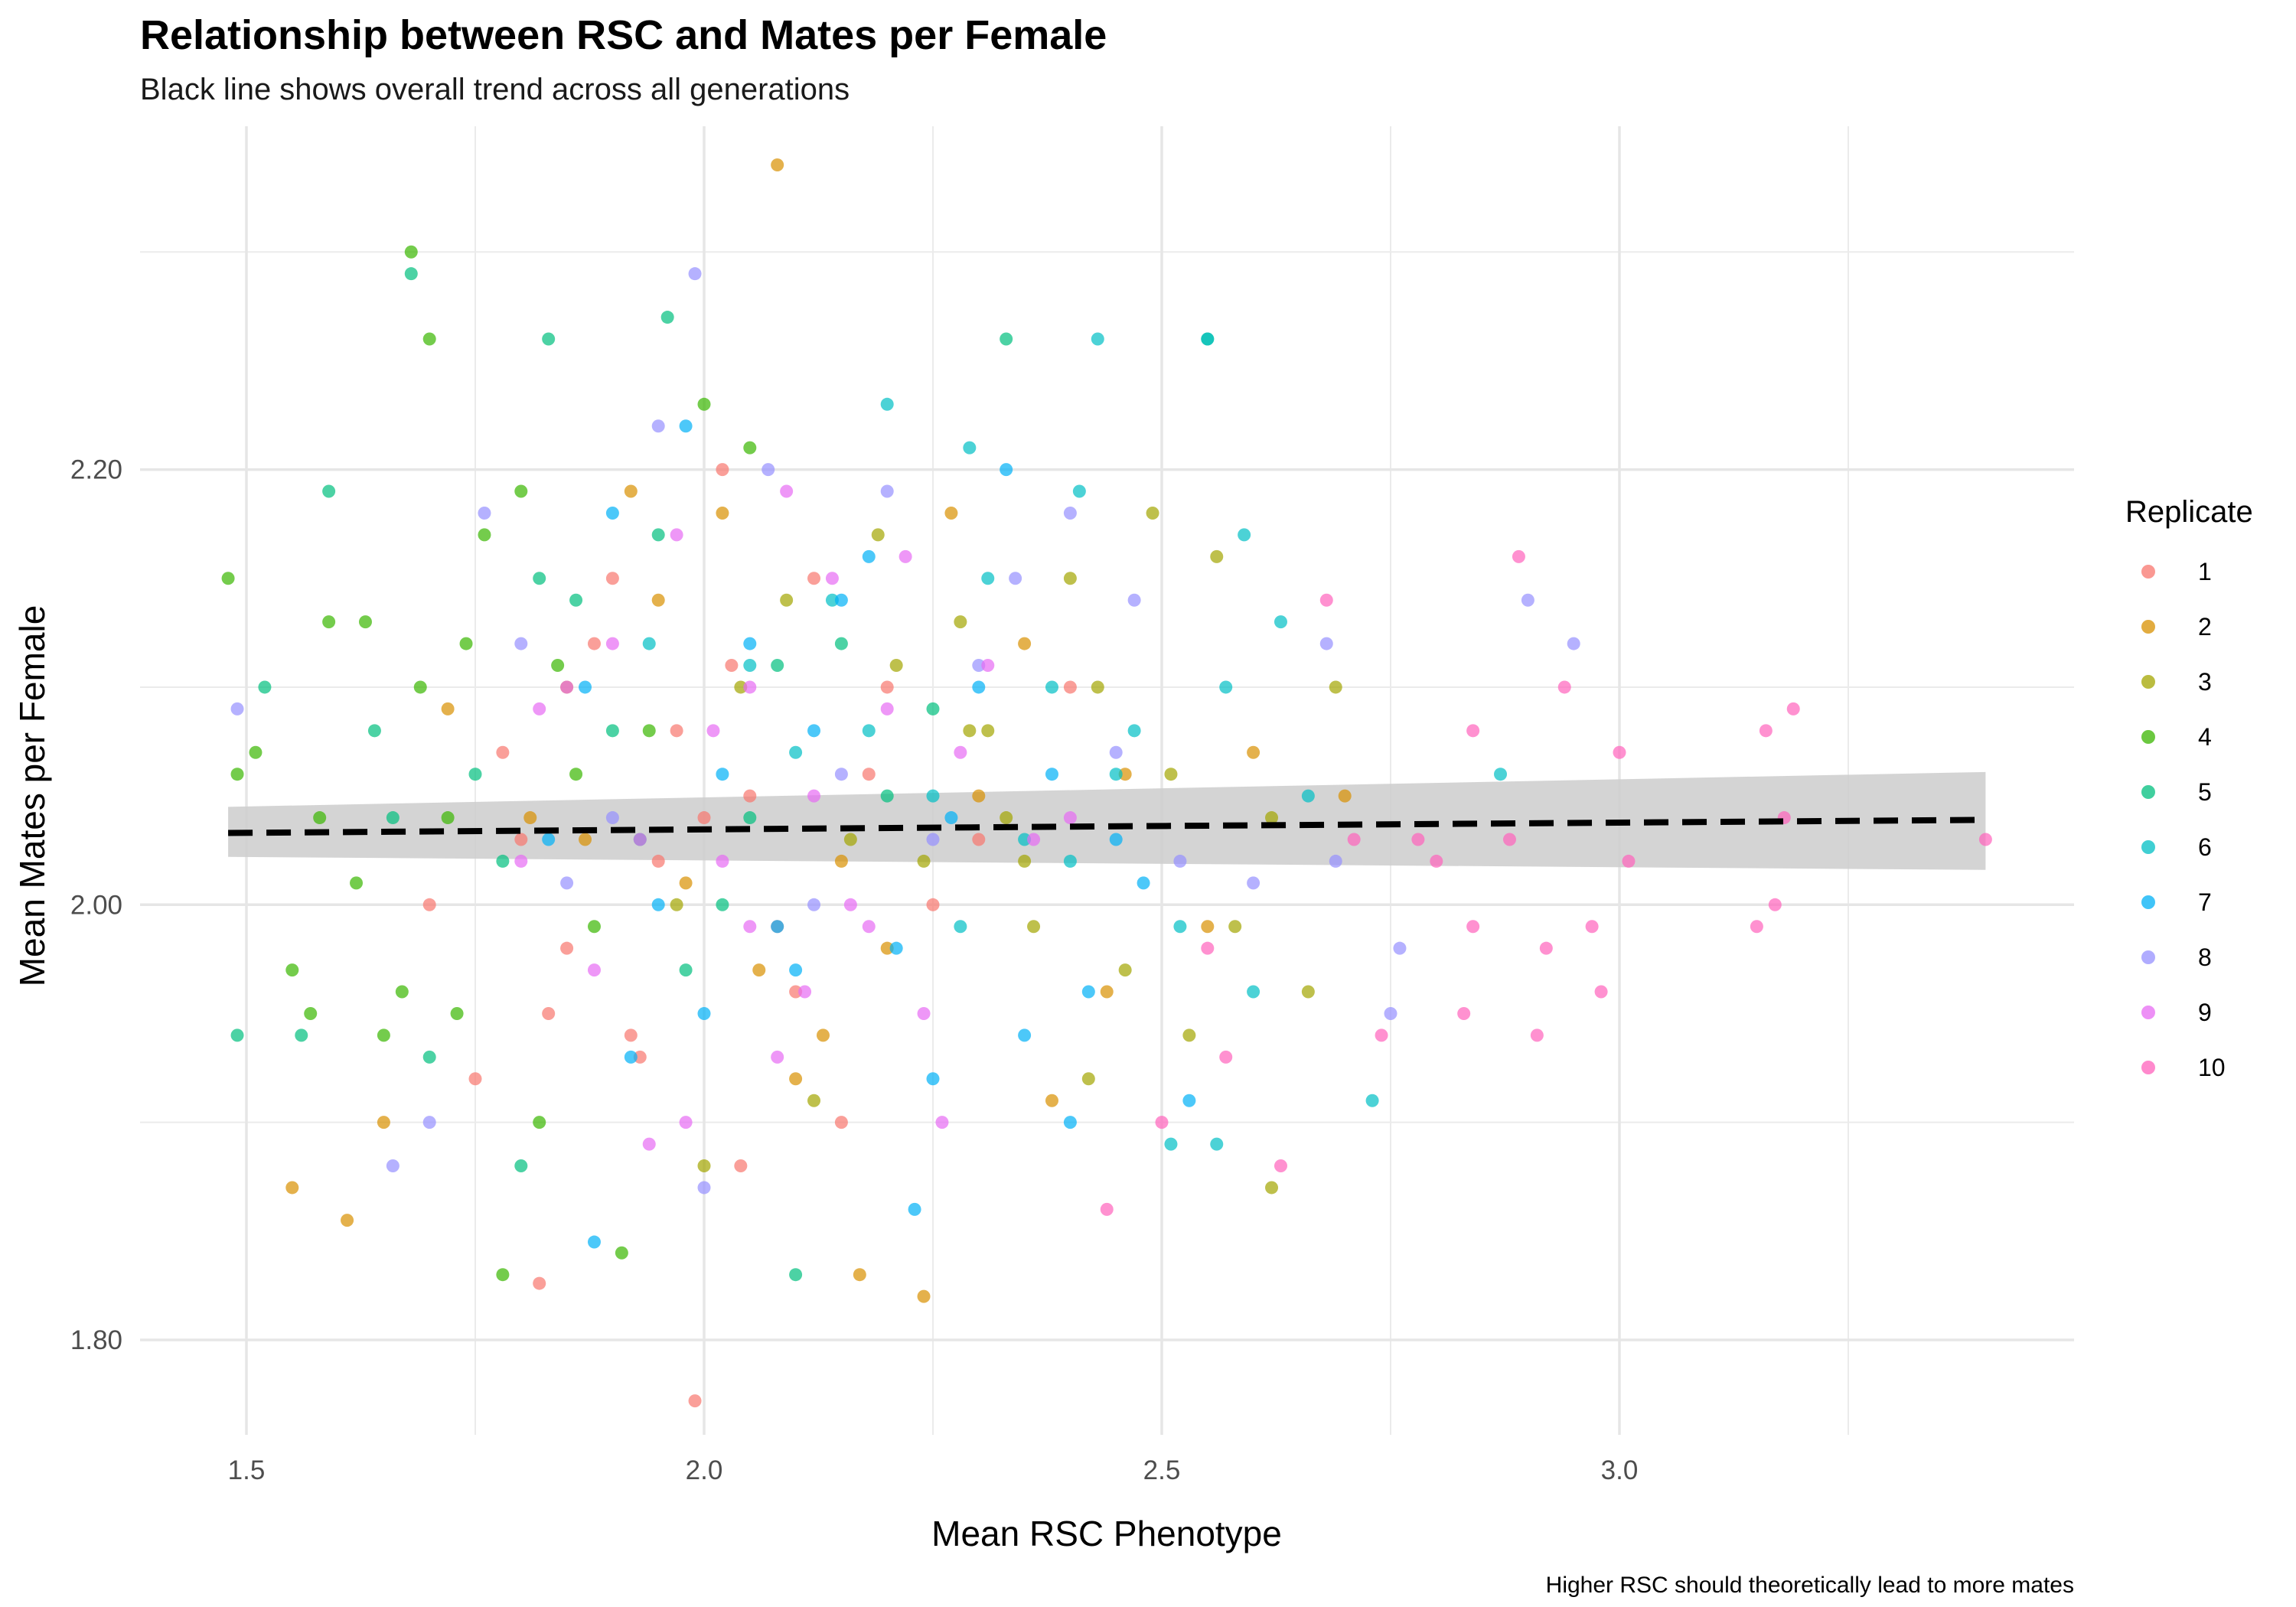 Image resolution: width=2296 pixels, height=1607 pixels. What do you see at coordinates (2205, 792) in the screenshot?
I see `legend-label-5: 5` at bounding box center [2205, 792].